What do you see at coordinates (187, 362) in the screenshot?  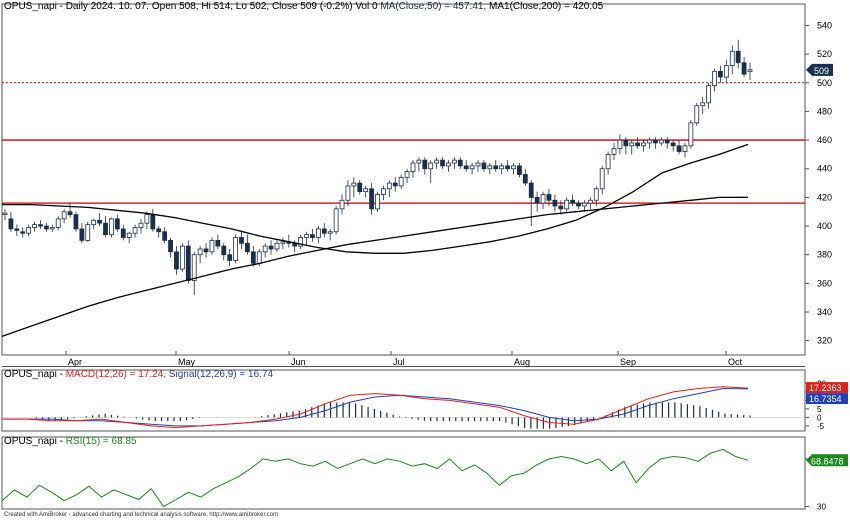 I see `month-label: May` at bounding box center [187, 362].